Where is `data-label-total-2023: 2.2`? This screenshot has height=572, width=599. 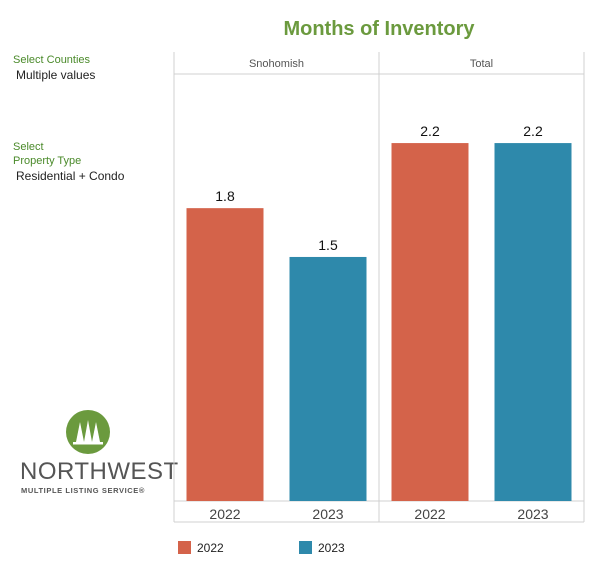 data-label-total-2023: 2.2 is located at coordinates (533, 131).